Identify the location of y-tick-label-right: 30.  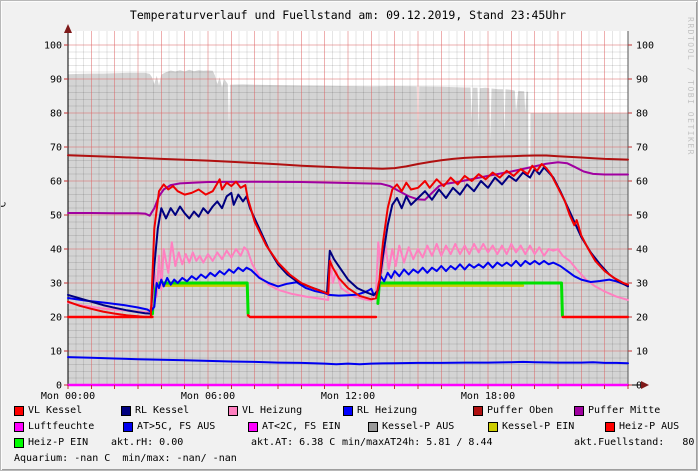
(642, 284).